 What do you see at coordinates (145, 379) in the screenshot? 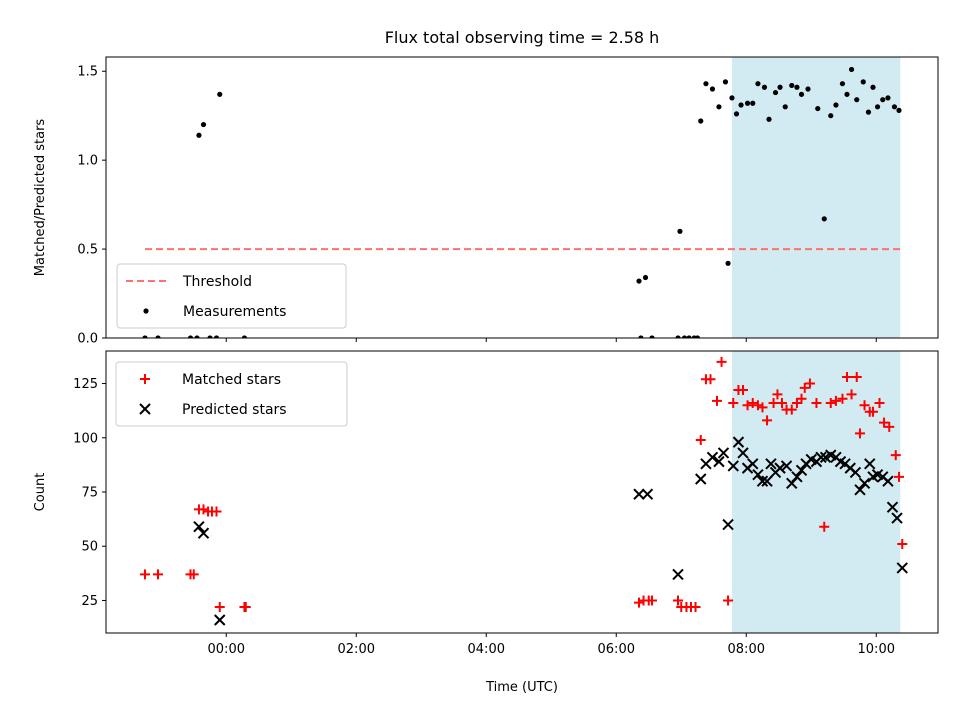
I see `legend-swatch-matched-stars` at bounding box center [145, 379].